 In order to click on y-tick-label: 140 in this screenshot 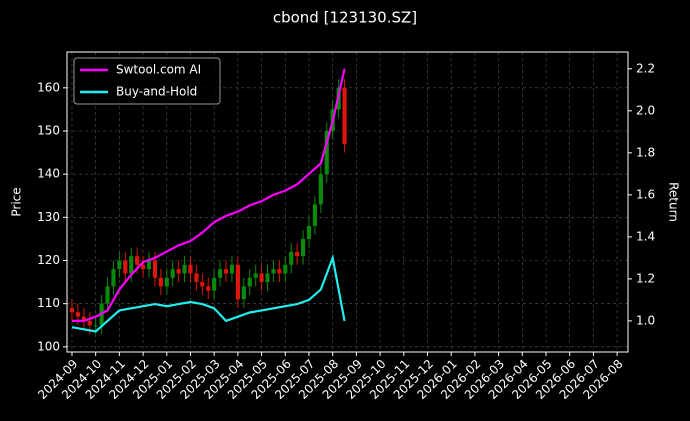, I will do `click(48, 174)`.